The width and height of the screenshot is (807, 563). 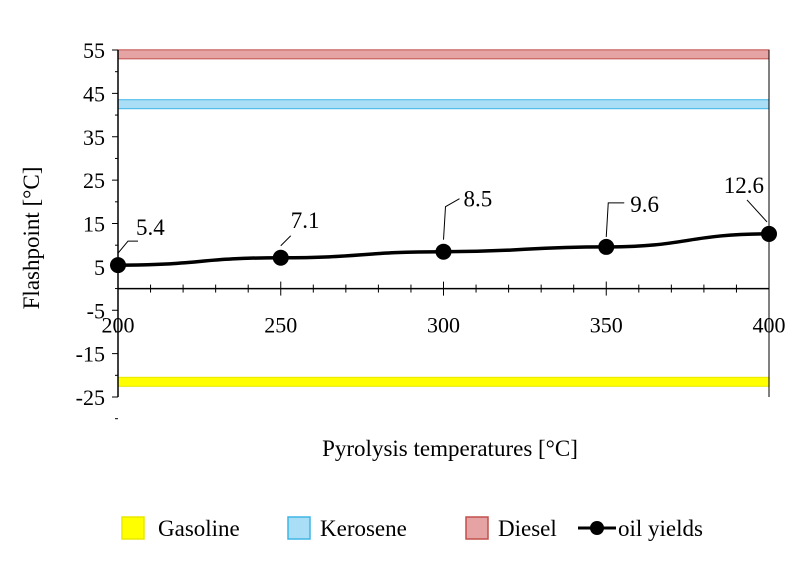 I want to click on data-labels: 5.4 7.1 8.5 9.6 12.6, so click(x=442, y=213).